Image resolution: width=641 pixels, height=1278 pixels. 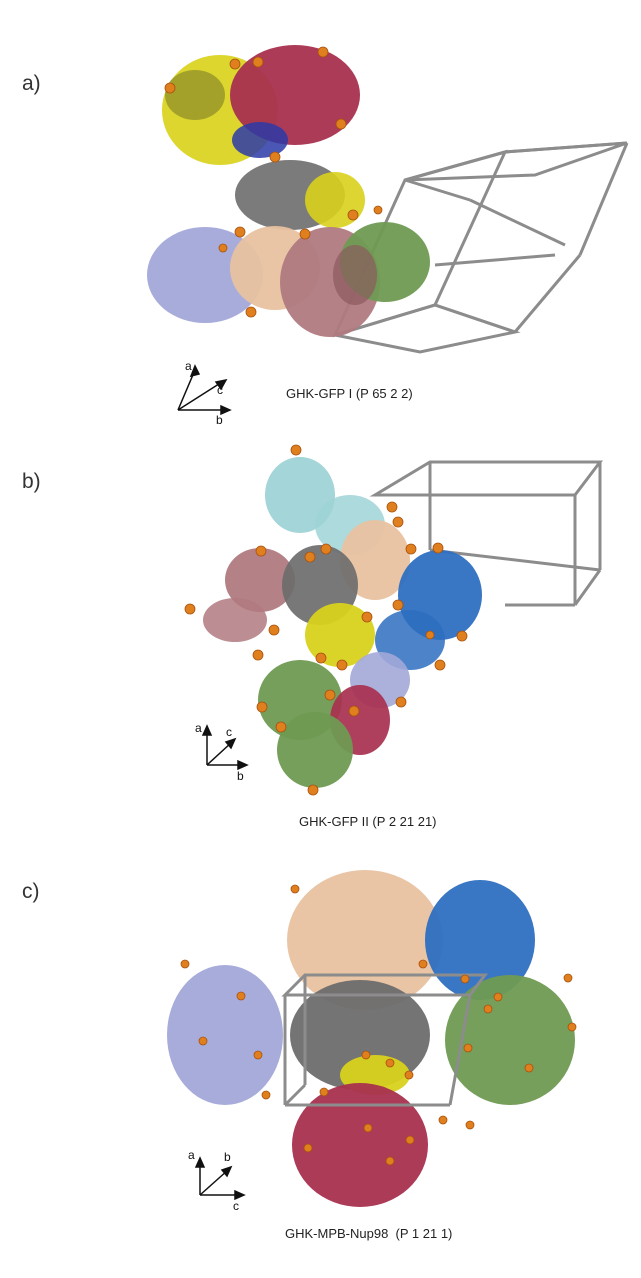 What do you see at coordinates (31, 891) in the screenshot?
I see `panel-label: c)` at bounding box center [31, 891].